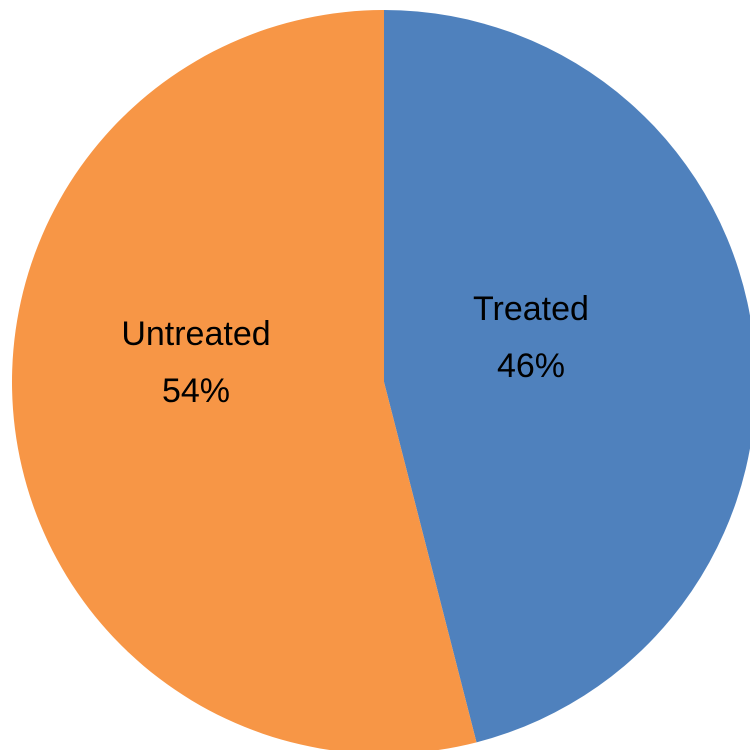 The width and height of the screenshot is (750, 750). What do you see at coordinates (531, 309) in the screenshot?
I see `slice-label-treated: Treated` at bounding box center [531, 309].